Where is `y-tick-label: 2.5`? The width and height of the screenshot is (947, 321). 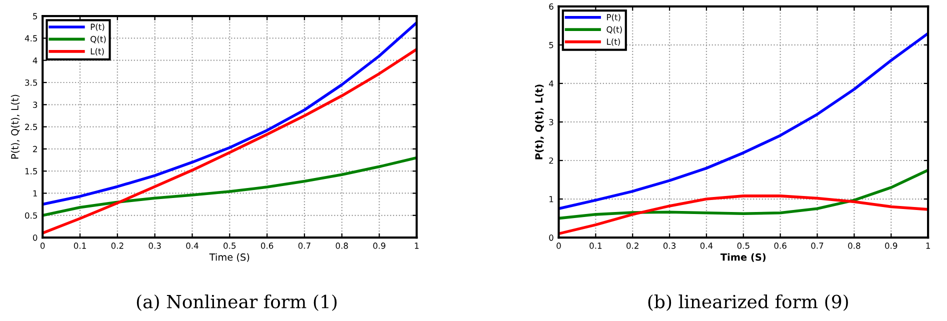 y-tick-label: 2.5 is located at coordinates (31, 127).